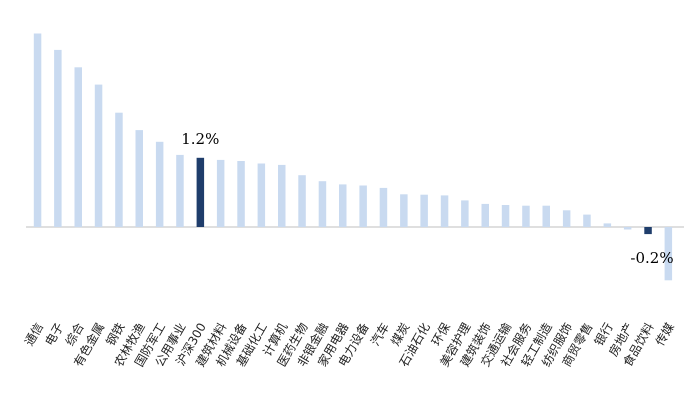  Describe the element at coordinates (664, 334) in the screenshot. I see `tick-label-32: 传媒` at that location.